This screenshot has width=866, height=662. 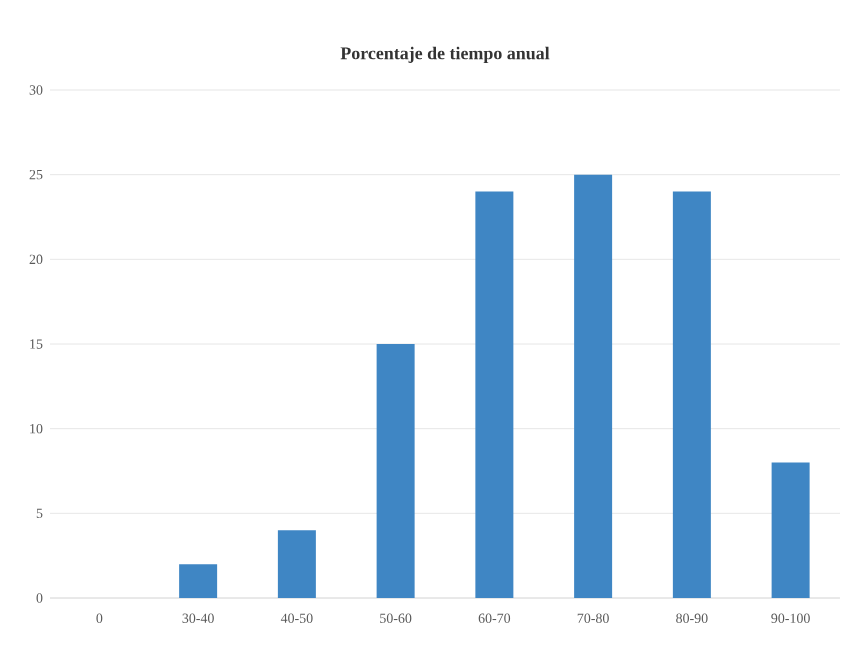 I want to click on chart-title: Porcentaje de tiempo anual, so click(x=445, y=54).